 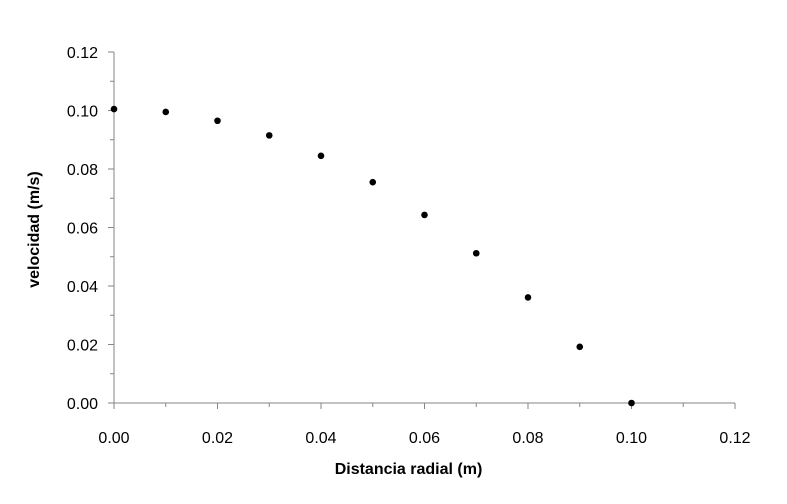 What do you see at coordinates (113, 438) in the screenshot?
I see `x-tick-label: 0.00` at bounding box center [113, 438].